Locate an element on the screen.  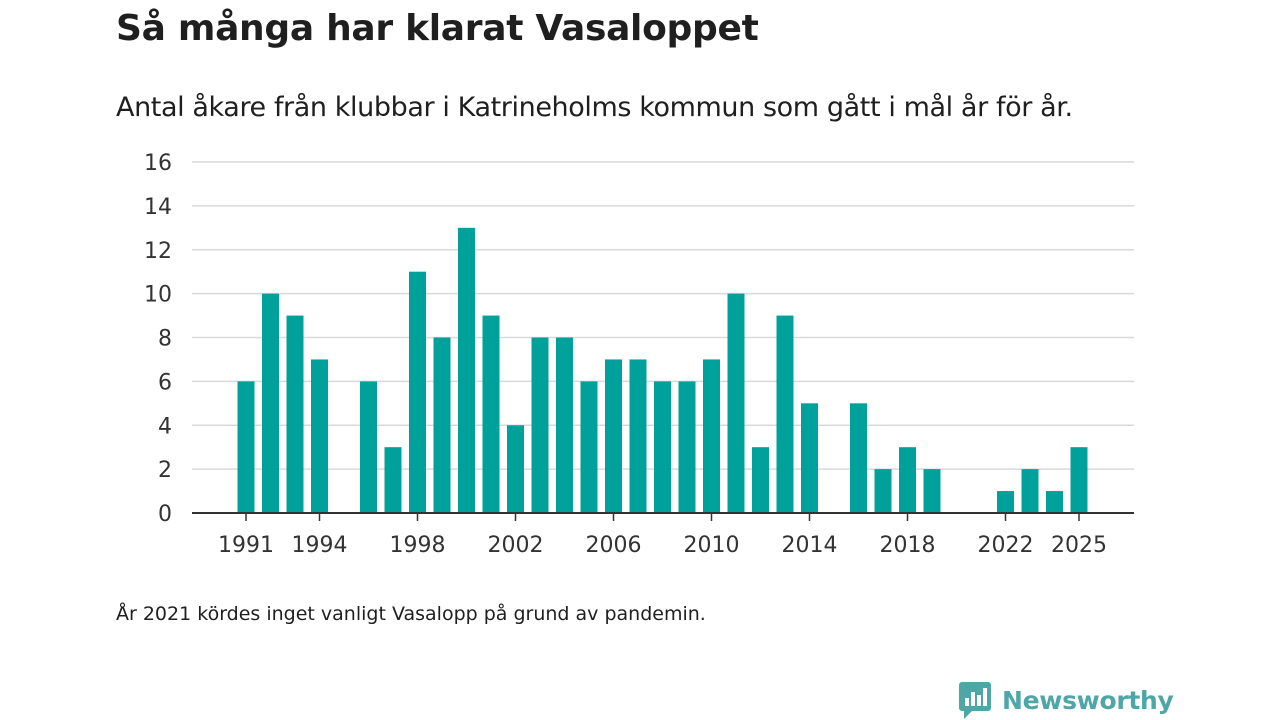
x-tick-label: 2018 is located at coordinates (908, 545).